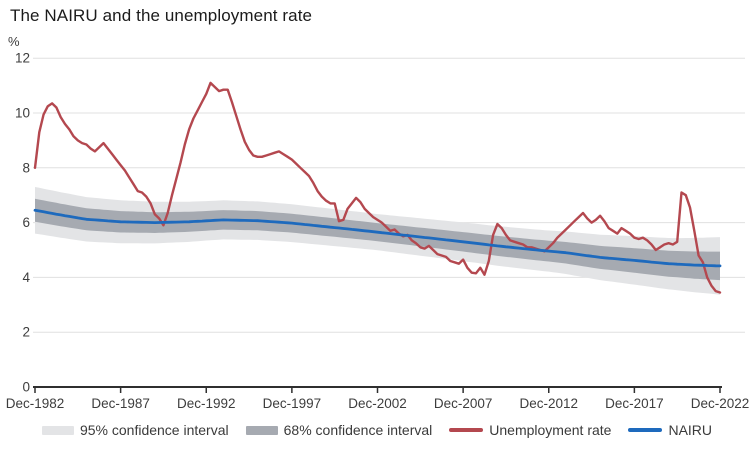 The width and height of the screenshot is (754, 454). I want to click on nairu-line, so click(377, 238).